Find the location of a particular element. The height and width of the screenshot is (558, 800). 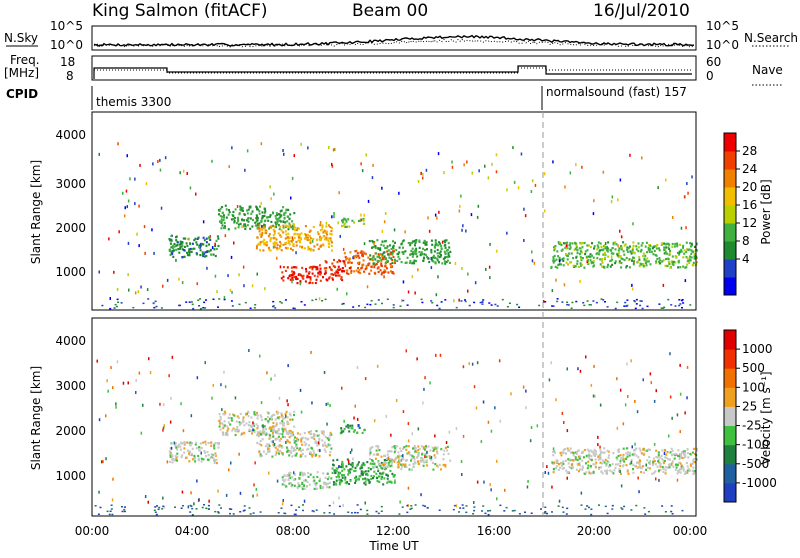

power-ytick-4000: 4000 is located at coordinates (70, 135).